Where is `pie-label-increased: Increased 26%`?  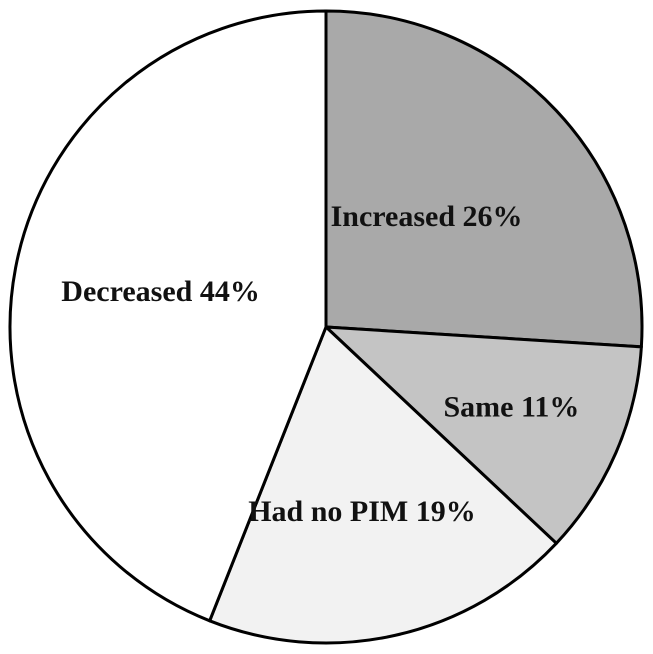
pie-label-increased: Increased 26% is located at coordinates (427, 216).